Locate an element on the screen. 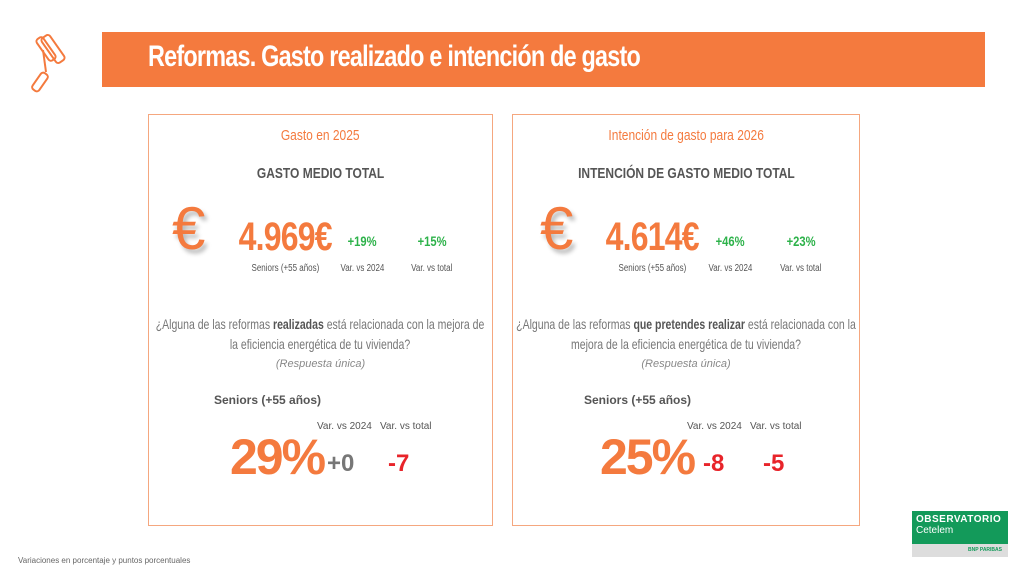 Image resolution: width=1024 pixels, height=577 pixels. var-total: +23% is located at coordinates (801, 241).